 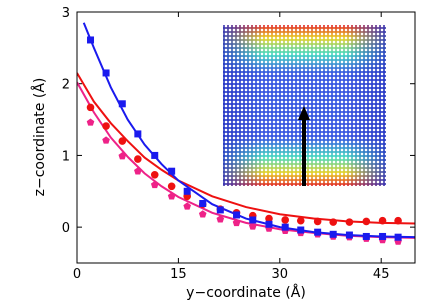 I want to click on y-tick-label: 0, so click(x=66, y=228).